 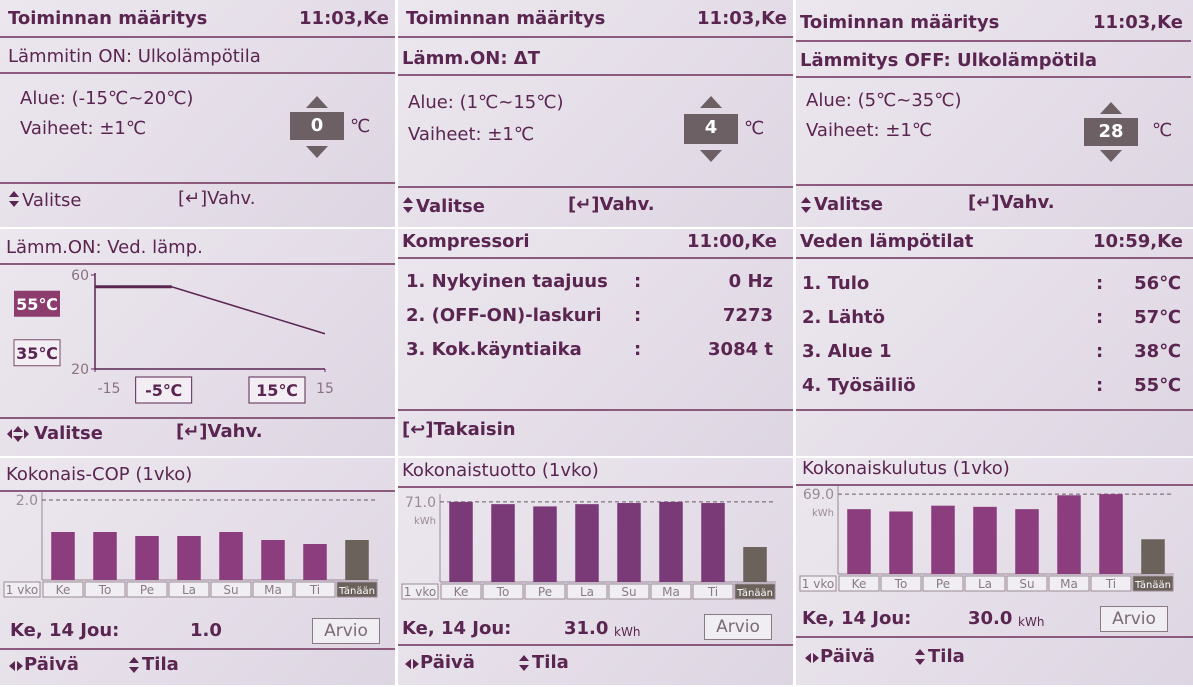 I want to click on title: Kokonaiskulutus (1vko), so click(x=906, y=468).